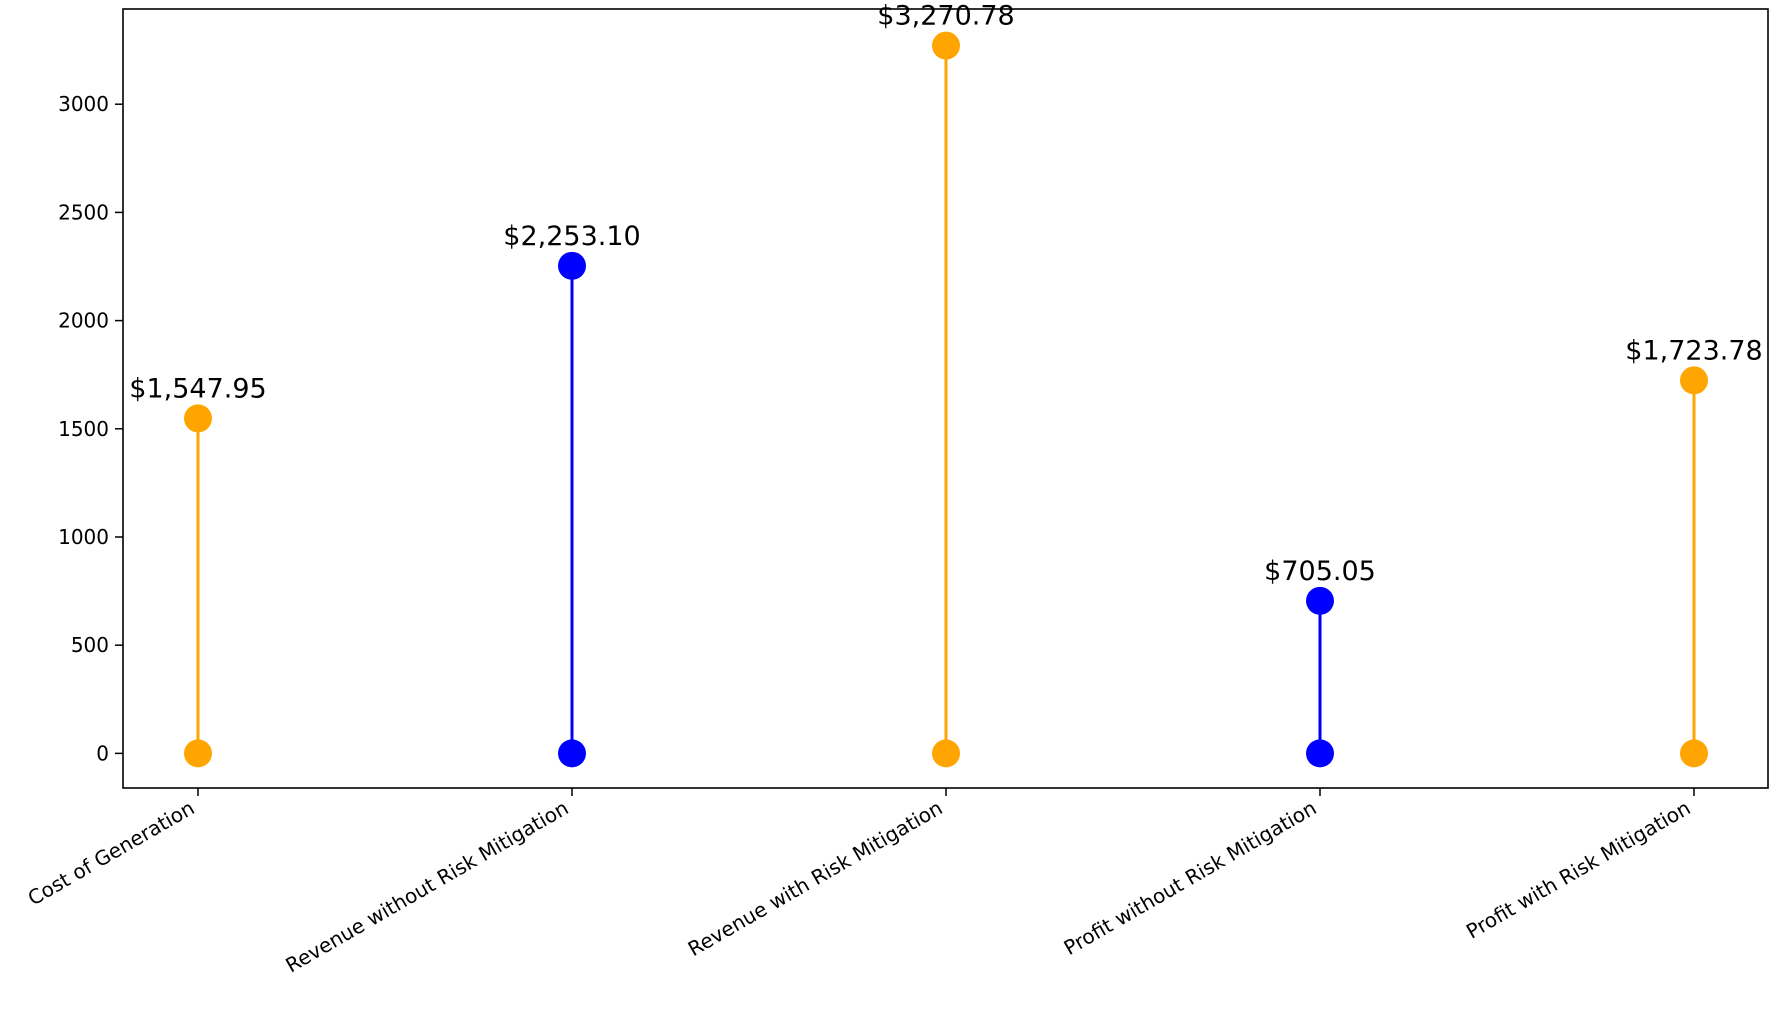  I want to click on y-tick-label: 1000, so click(83, 537).